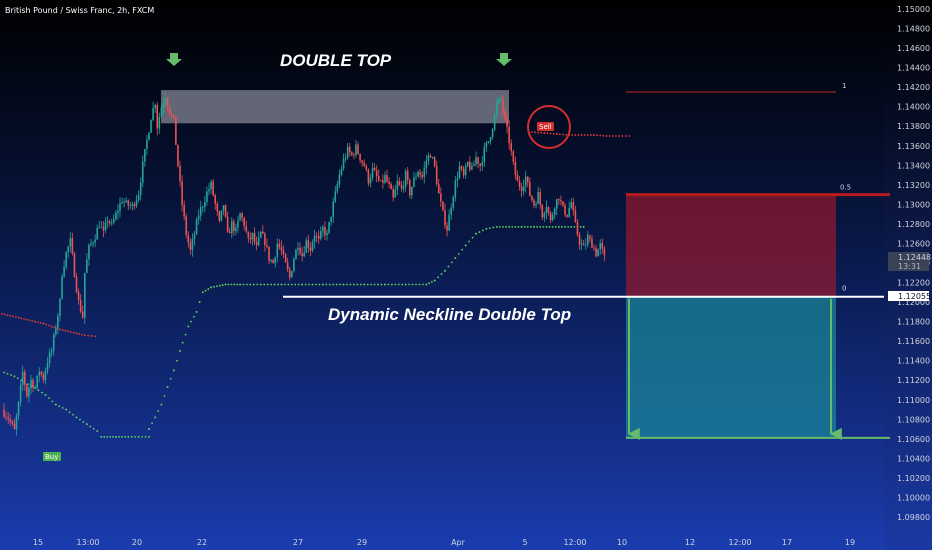 This screenshot has height=550, width=932. What do you see at coordinates (913, 146) in the screenshot?
I see `y-tick-label: 1.13600` at bounding box center [913, 146].